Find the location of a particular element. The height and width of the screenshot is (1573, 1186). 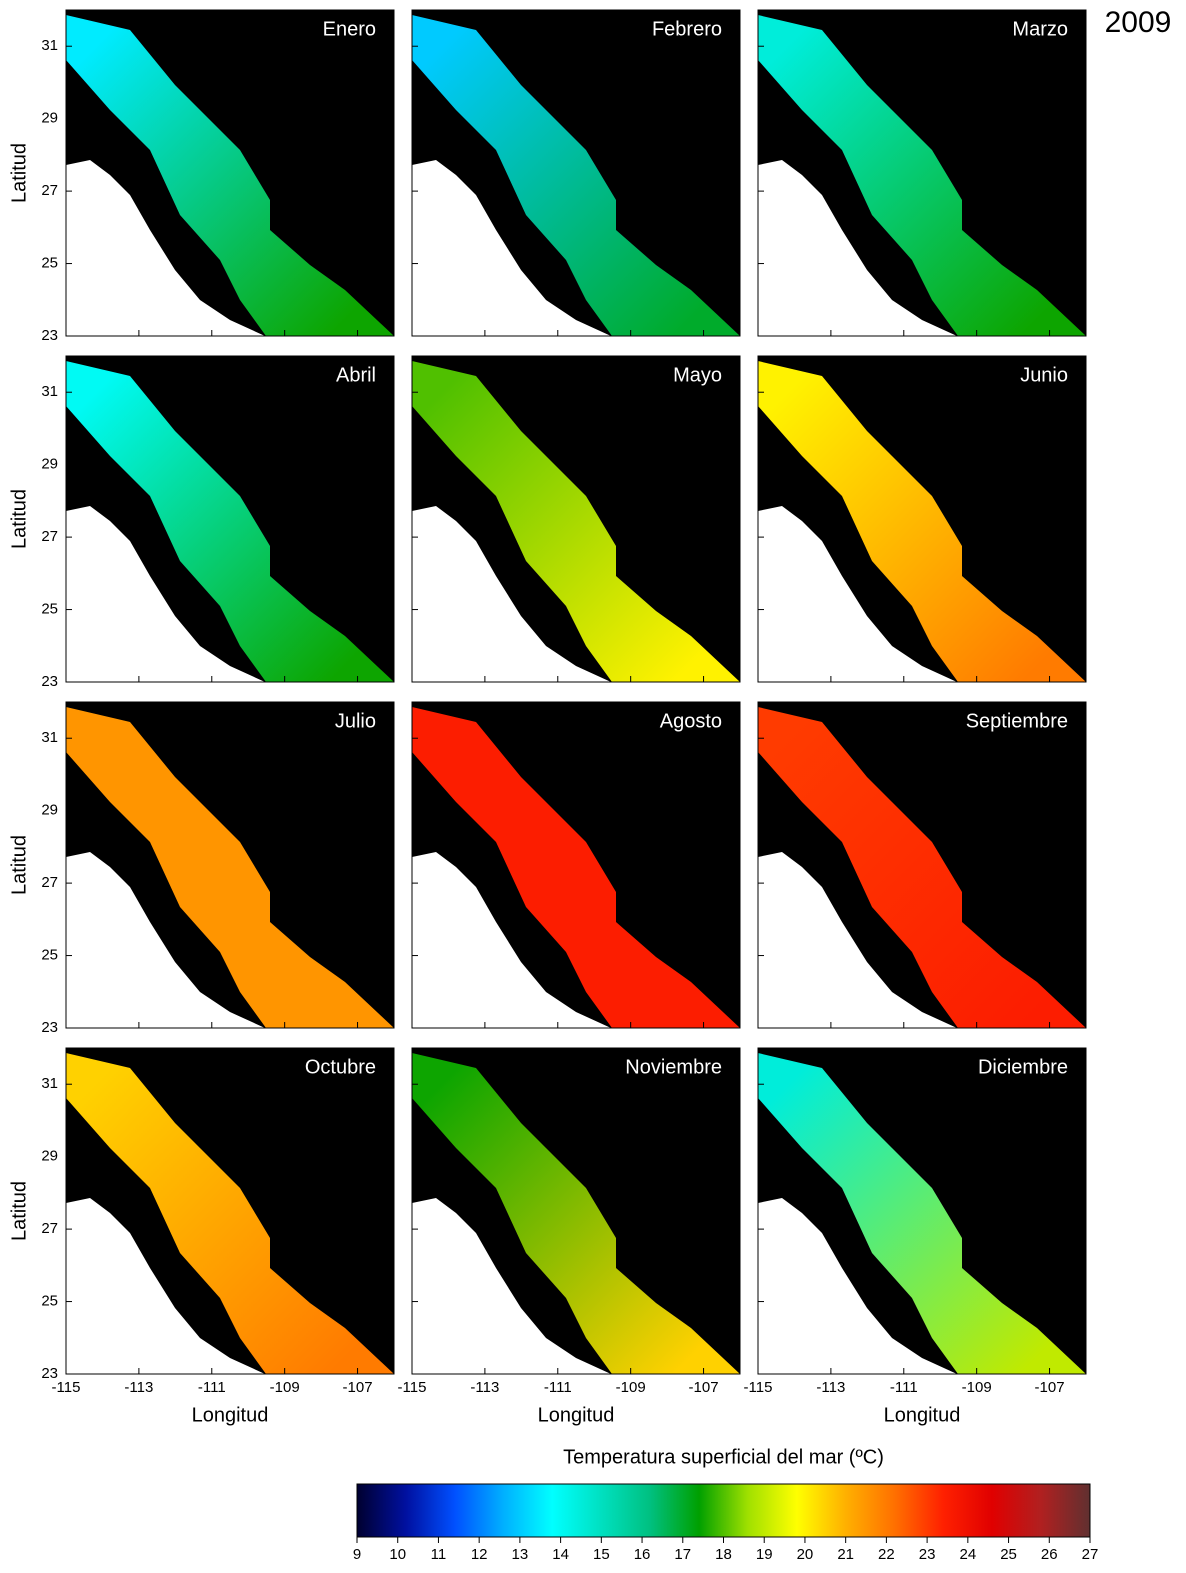

map-panel: Febrero is located at coordinates (576, 173).